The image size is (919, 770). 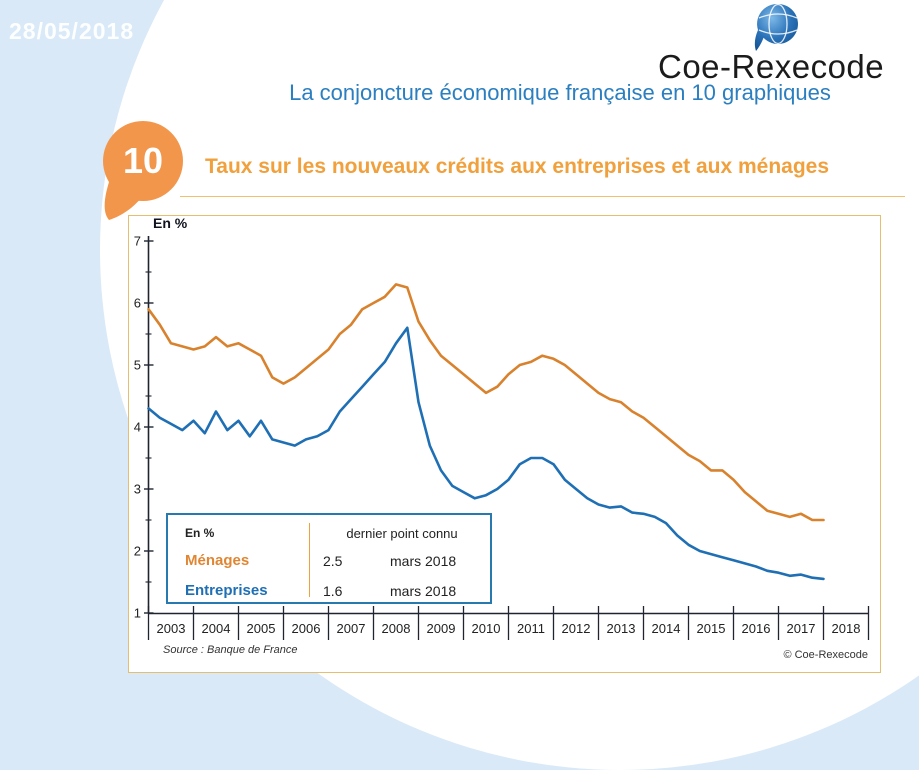 I want to click on svg-text: 7, so click(x=137, y=241).